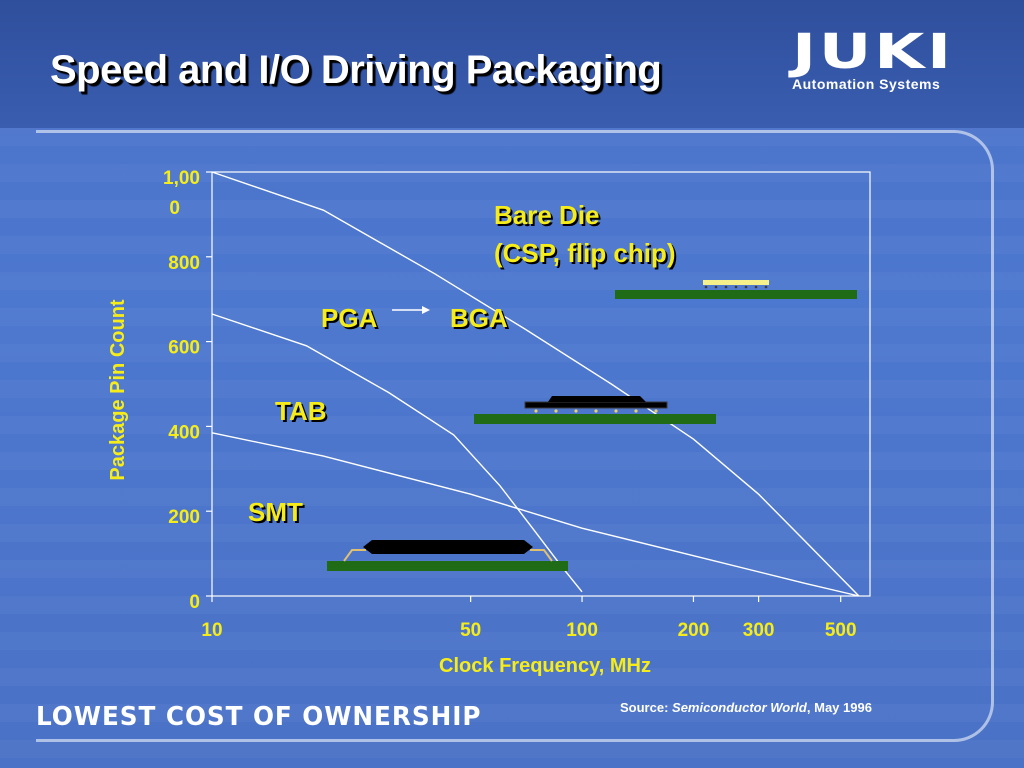 This screenshot has width=1024, height=768. I want to click on region-label-shadow: Bare Die, so click(549, 217).